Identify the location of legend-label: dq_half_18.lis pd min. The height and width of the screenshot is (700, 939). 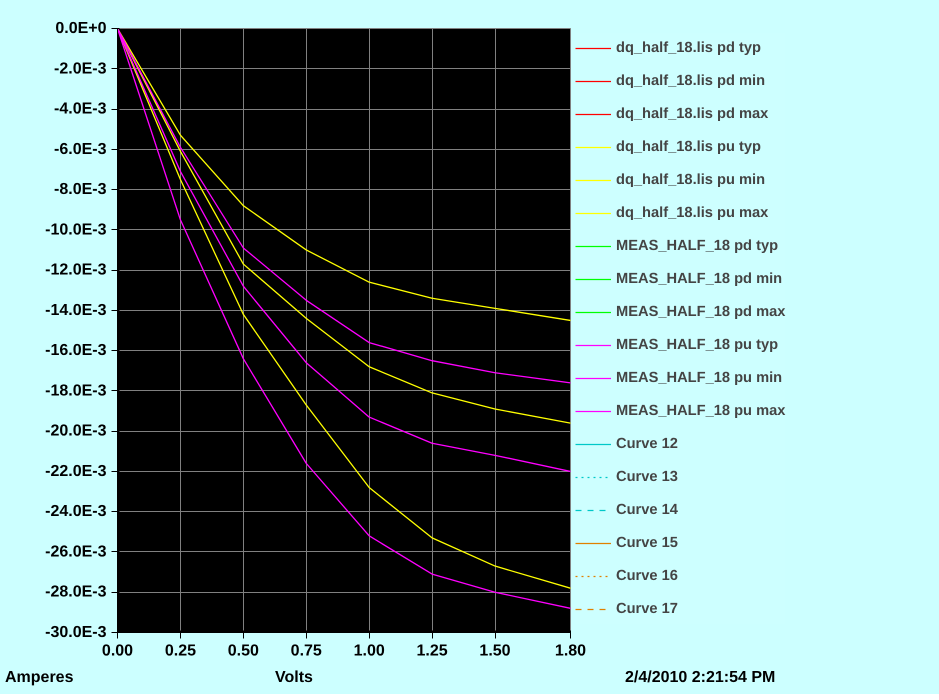
(691, 81).